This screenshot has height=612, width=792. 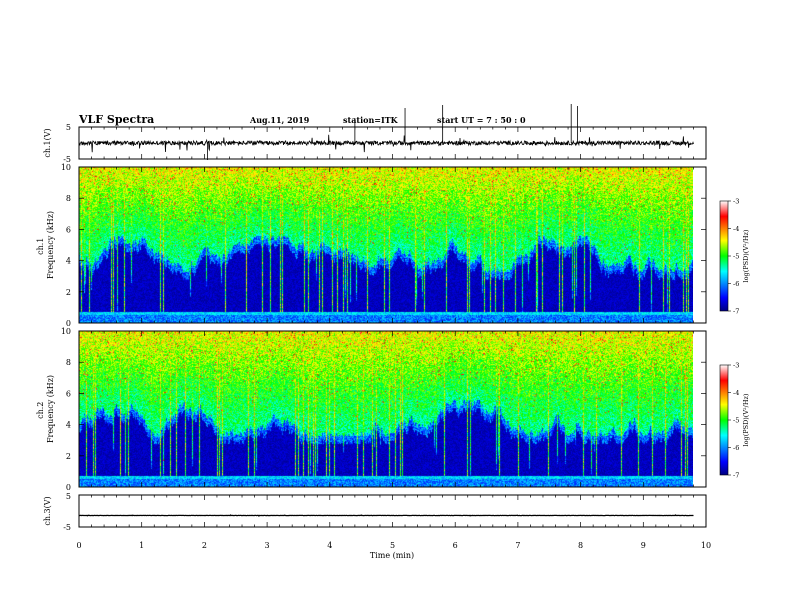 What do you see at coordinates (386, 516) in the screenshot?
I see `ch3-waveform-line` at bounding box center [386, 516].